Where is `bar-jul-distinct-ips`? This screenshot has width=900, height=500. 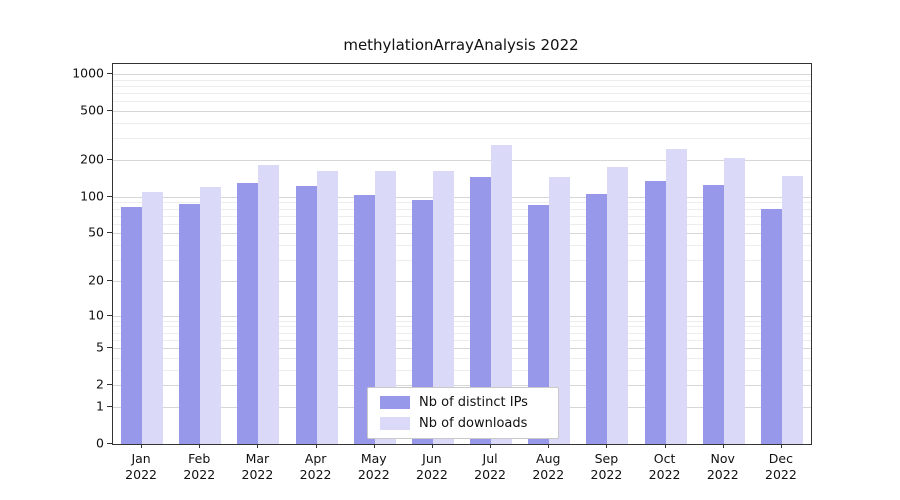 bar-jul-distinct-ips is located at coordinates (481, 310).